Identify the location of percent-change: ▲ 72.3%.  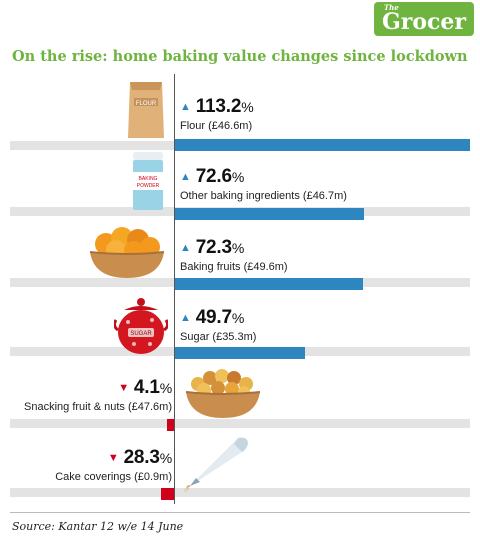
(234, 248).